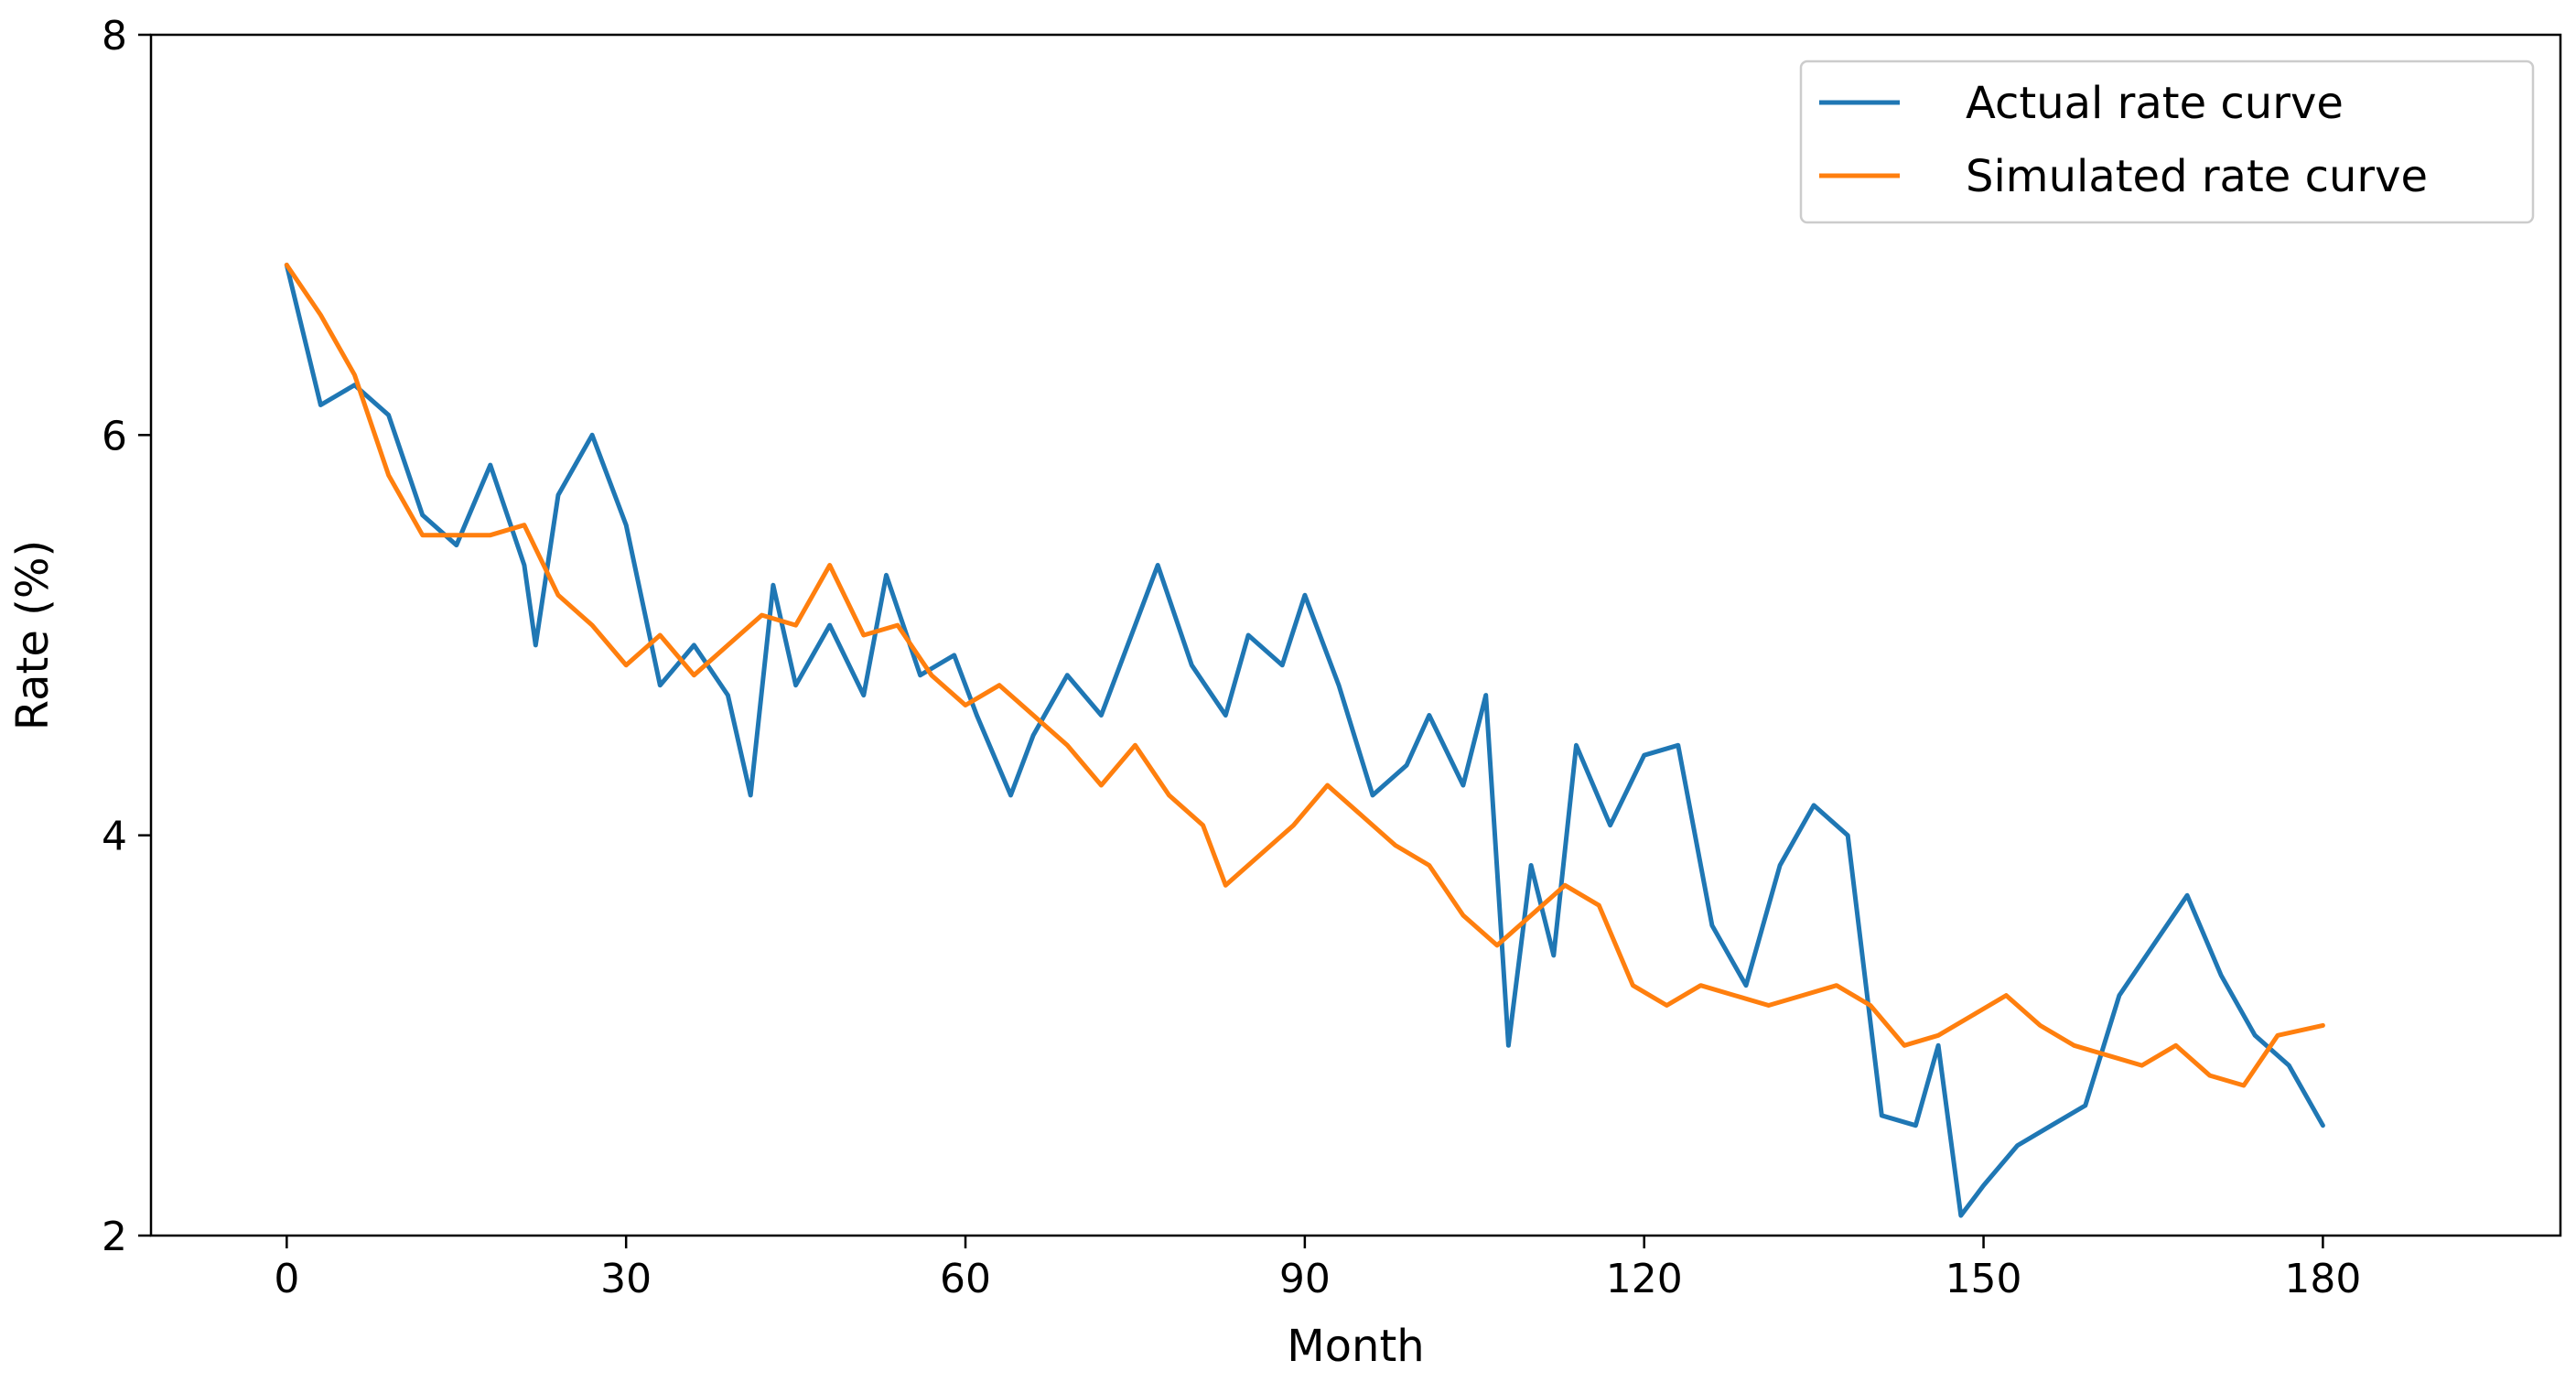 The width and height of the screenshot is (2576, 1382). I want to click on x-tick-label: 90, so click(1305, 1279).